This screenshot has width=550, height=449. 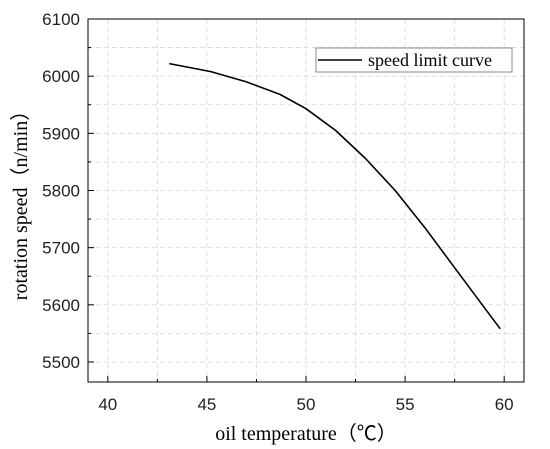 What do you see at coordinates (306, 433) in the screenshot?
I see `x-axis-title: oil temperature（℃）` at bounding box center [306, 433].